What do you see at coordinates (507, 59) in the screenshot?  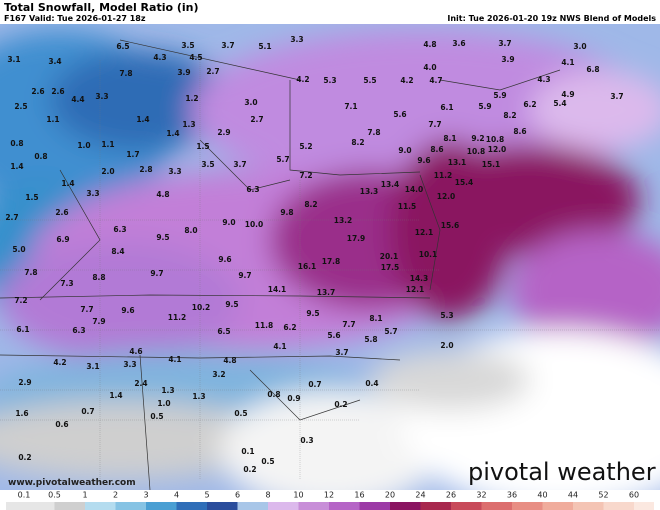 I see `snowfall-label: 3.9` at bounding box center [507, 59].